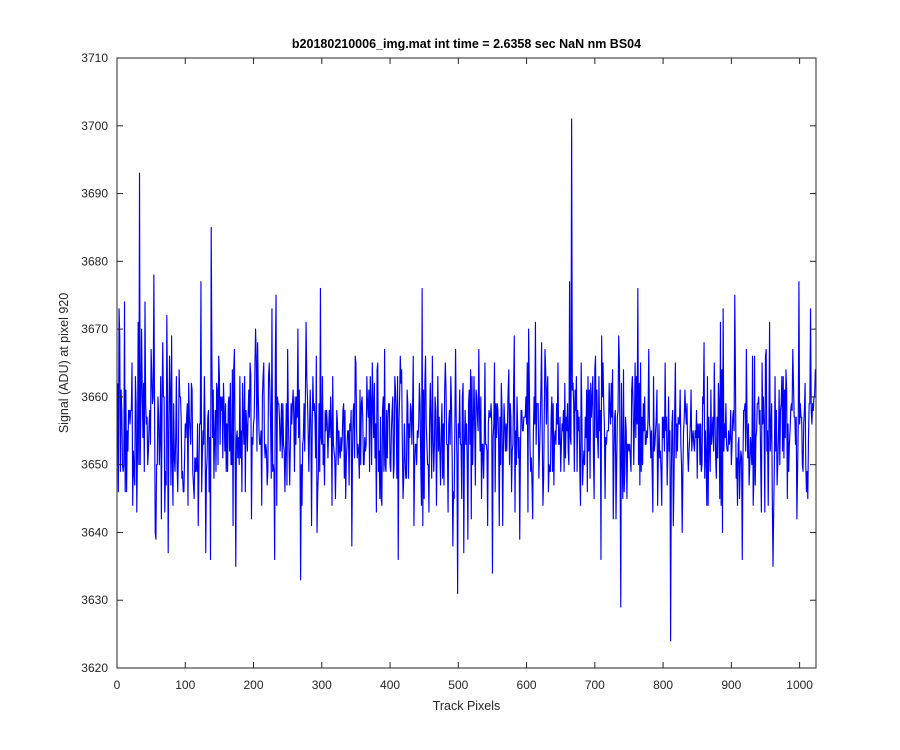 Image resolution: width=900 pixels, height=750 pixels. Describe the element at coordinates (64, 363) in the screenshot. I see `y-axis-label: Signal (ADU) at pixel 920` at that location.